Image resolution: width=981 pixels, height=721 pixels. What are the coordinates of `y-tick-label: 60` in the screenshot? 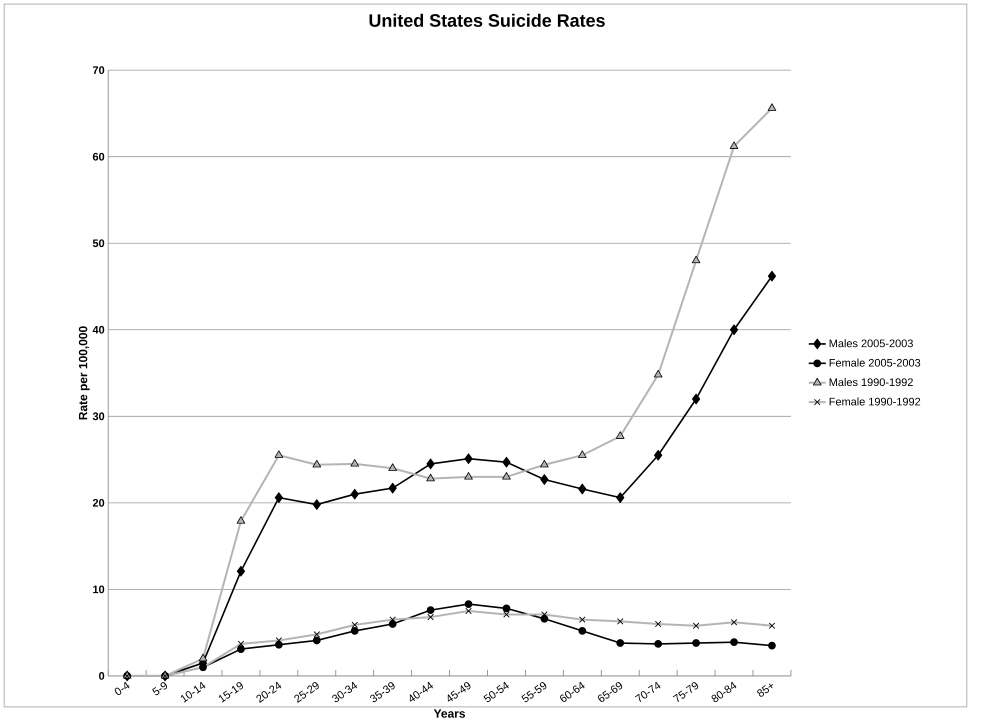 It's located at (98, 156).